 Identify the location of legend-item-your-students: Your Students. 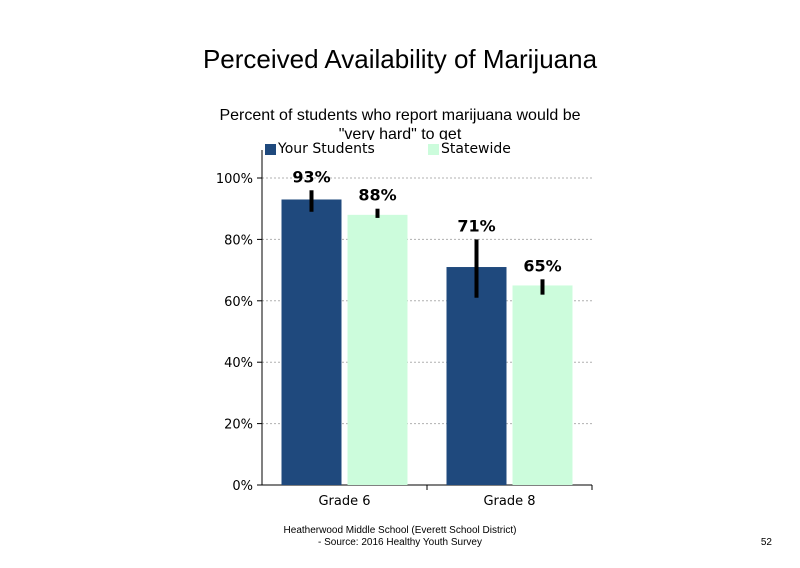
(320, 149).